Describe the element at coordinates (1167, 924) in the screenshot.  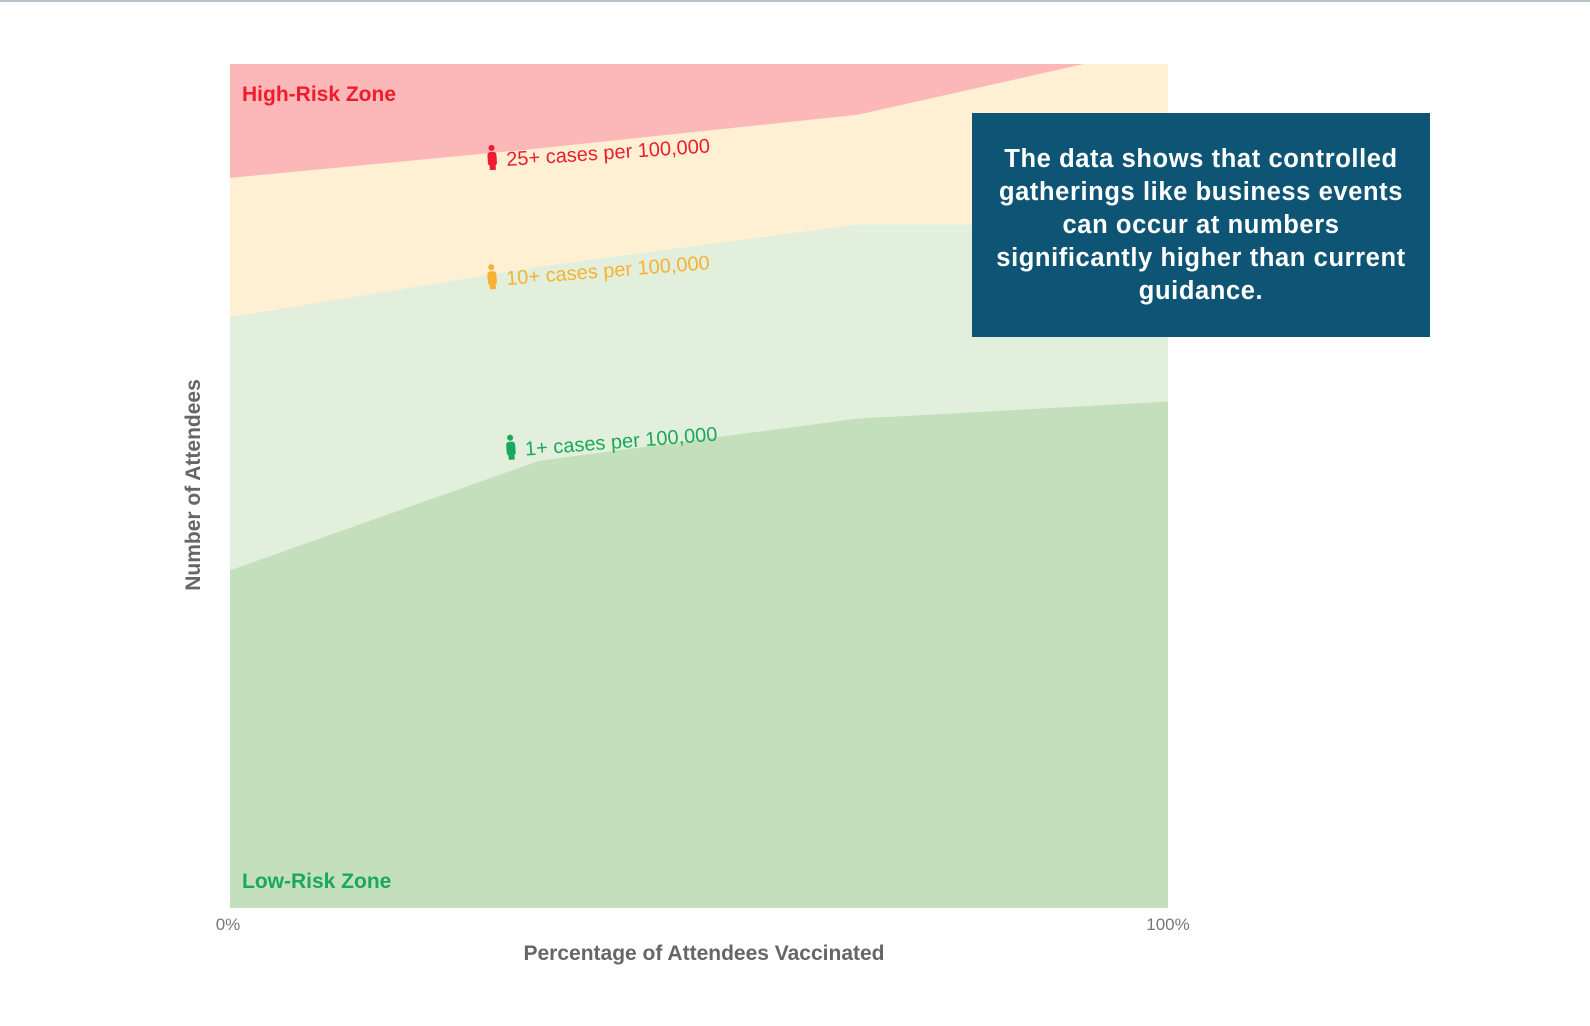
I see `x-tick-100: 100%` at that location.